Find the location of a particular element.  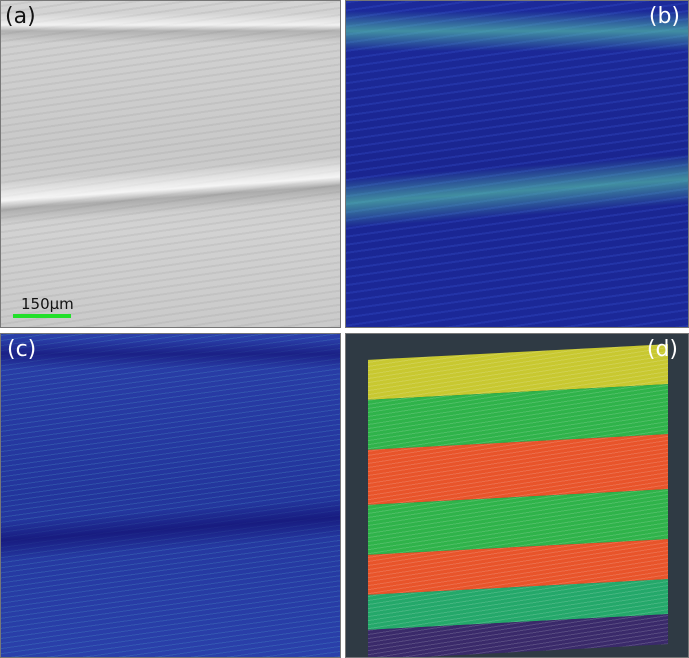

dark-band-top is located at coordinates (170, 354).